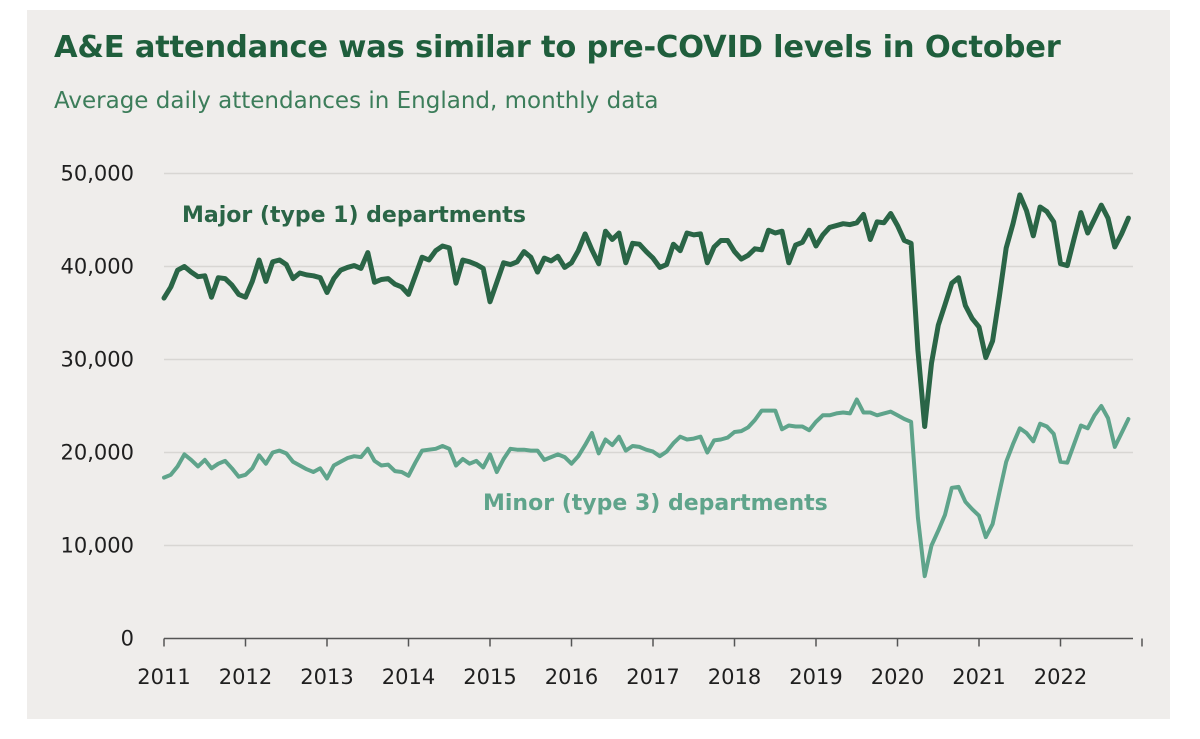 This screenshot has height=739, width=1200. I want to click on y-tick-label: 20,000, so click(97, 453).